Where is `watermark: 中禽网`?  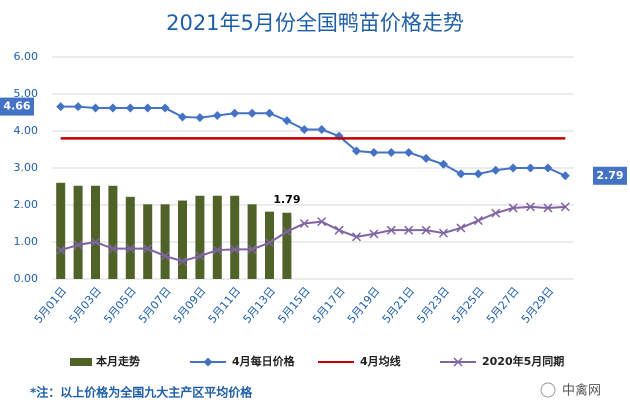 watermark: 中禽网 is located at coordinates (581, 391).